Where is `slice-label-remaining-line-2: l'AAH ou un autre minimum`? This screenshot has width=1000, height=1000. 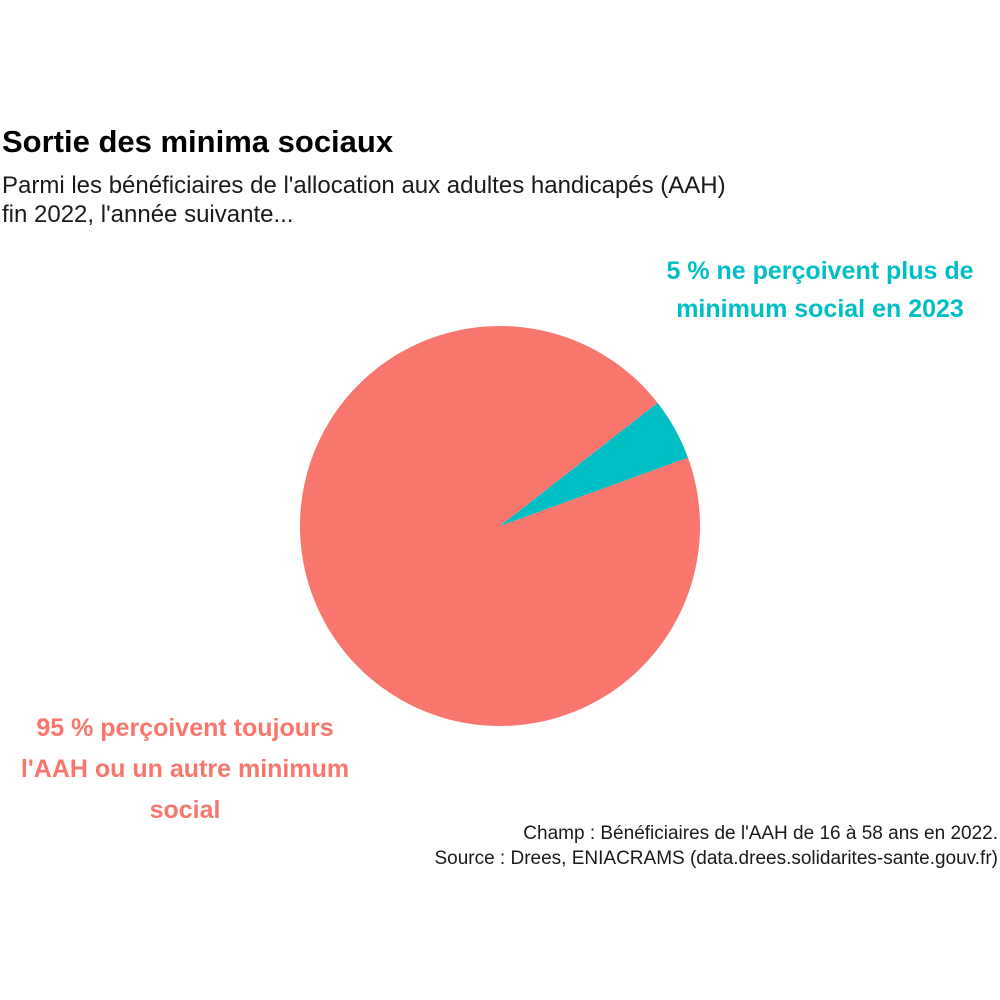
slice-label-remaining-line-2: l'AAH ou un autre minimum is located at coordinates (185, 769).